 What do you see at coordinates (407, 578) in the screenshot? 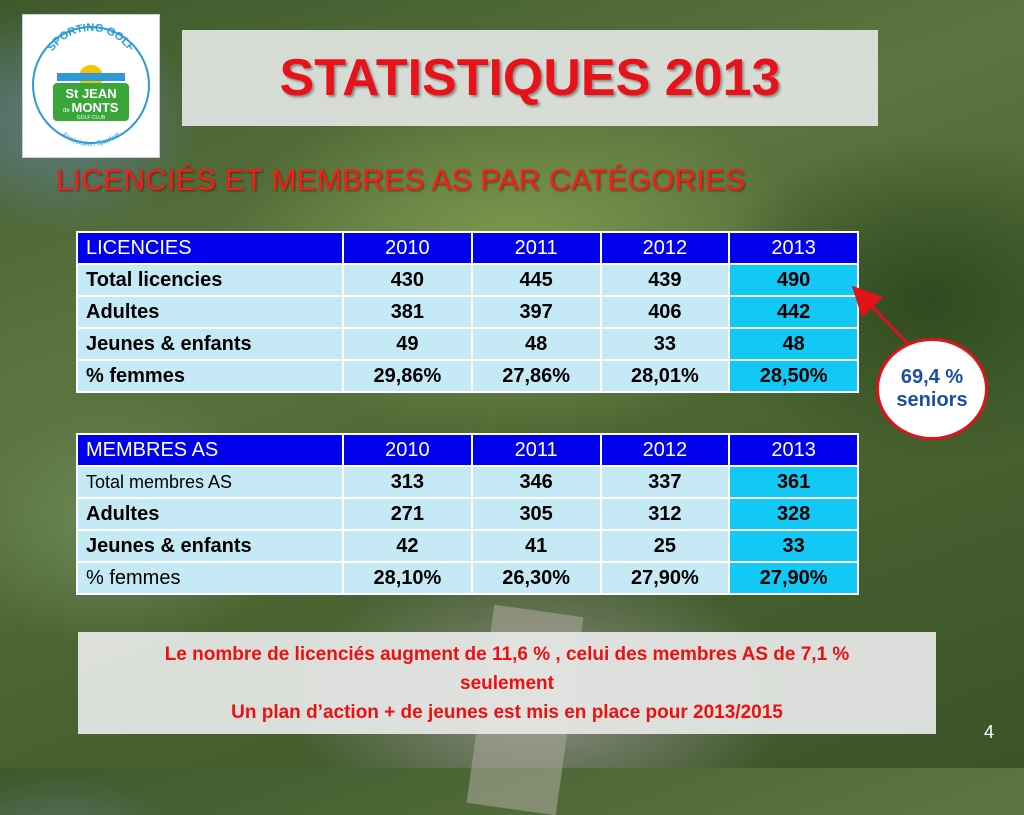
I see `table-cell: 28,10%` at bounding box center [407, 578].